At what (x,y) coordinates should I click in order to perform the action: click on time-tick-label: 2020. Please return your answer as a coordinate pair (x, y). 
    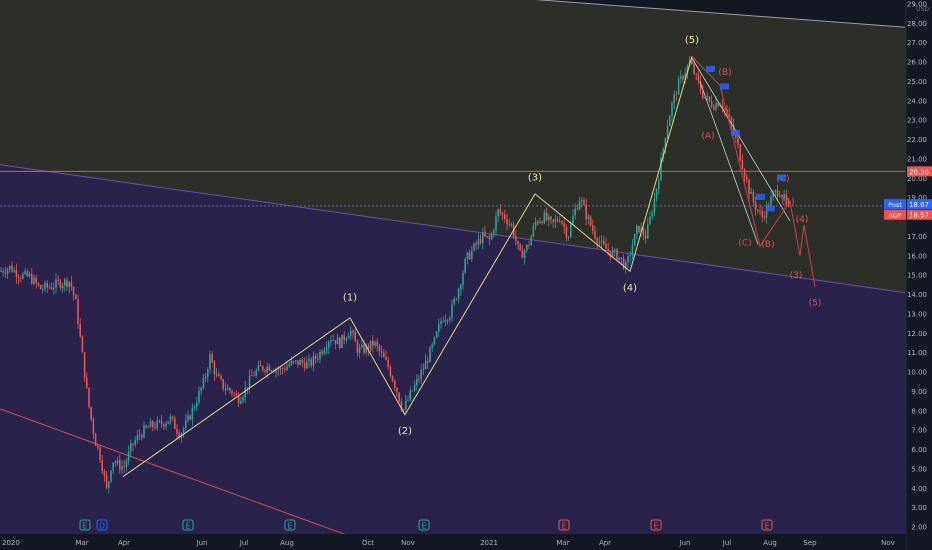
    Looking at the image, I should click on (11, 543).